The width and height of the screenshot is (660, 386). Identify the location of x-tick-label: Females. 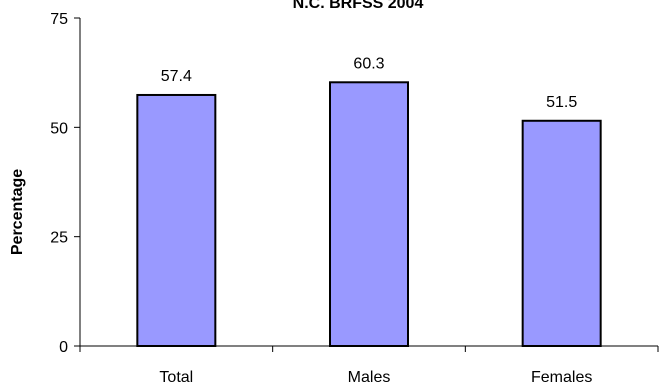
(561, 377).